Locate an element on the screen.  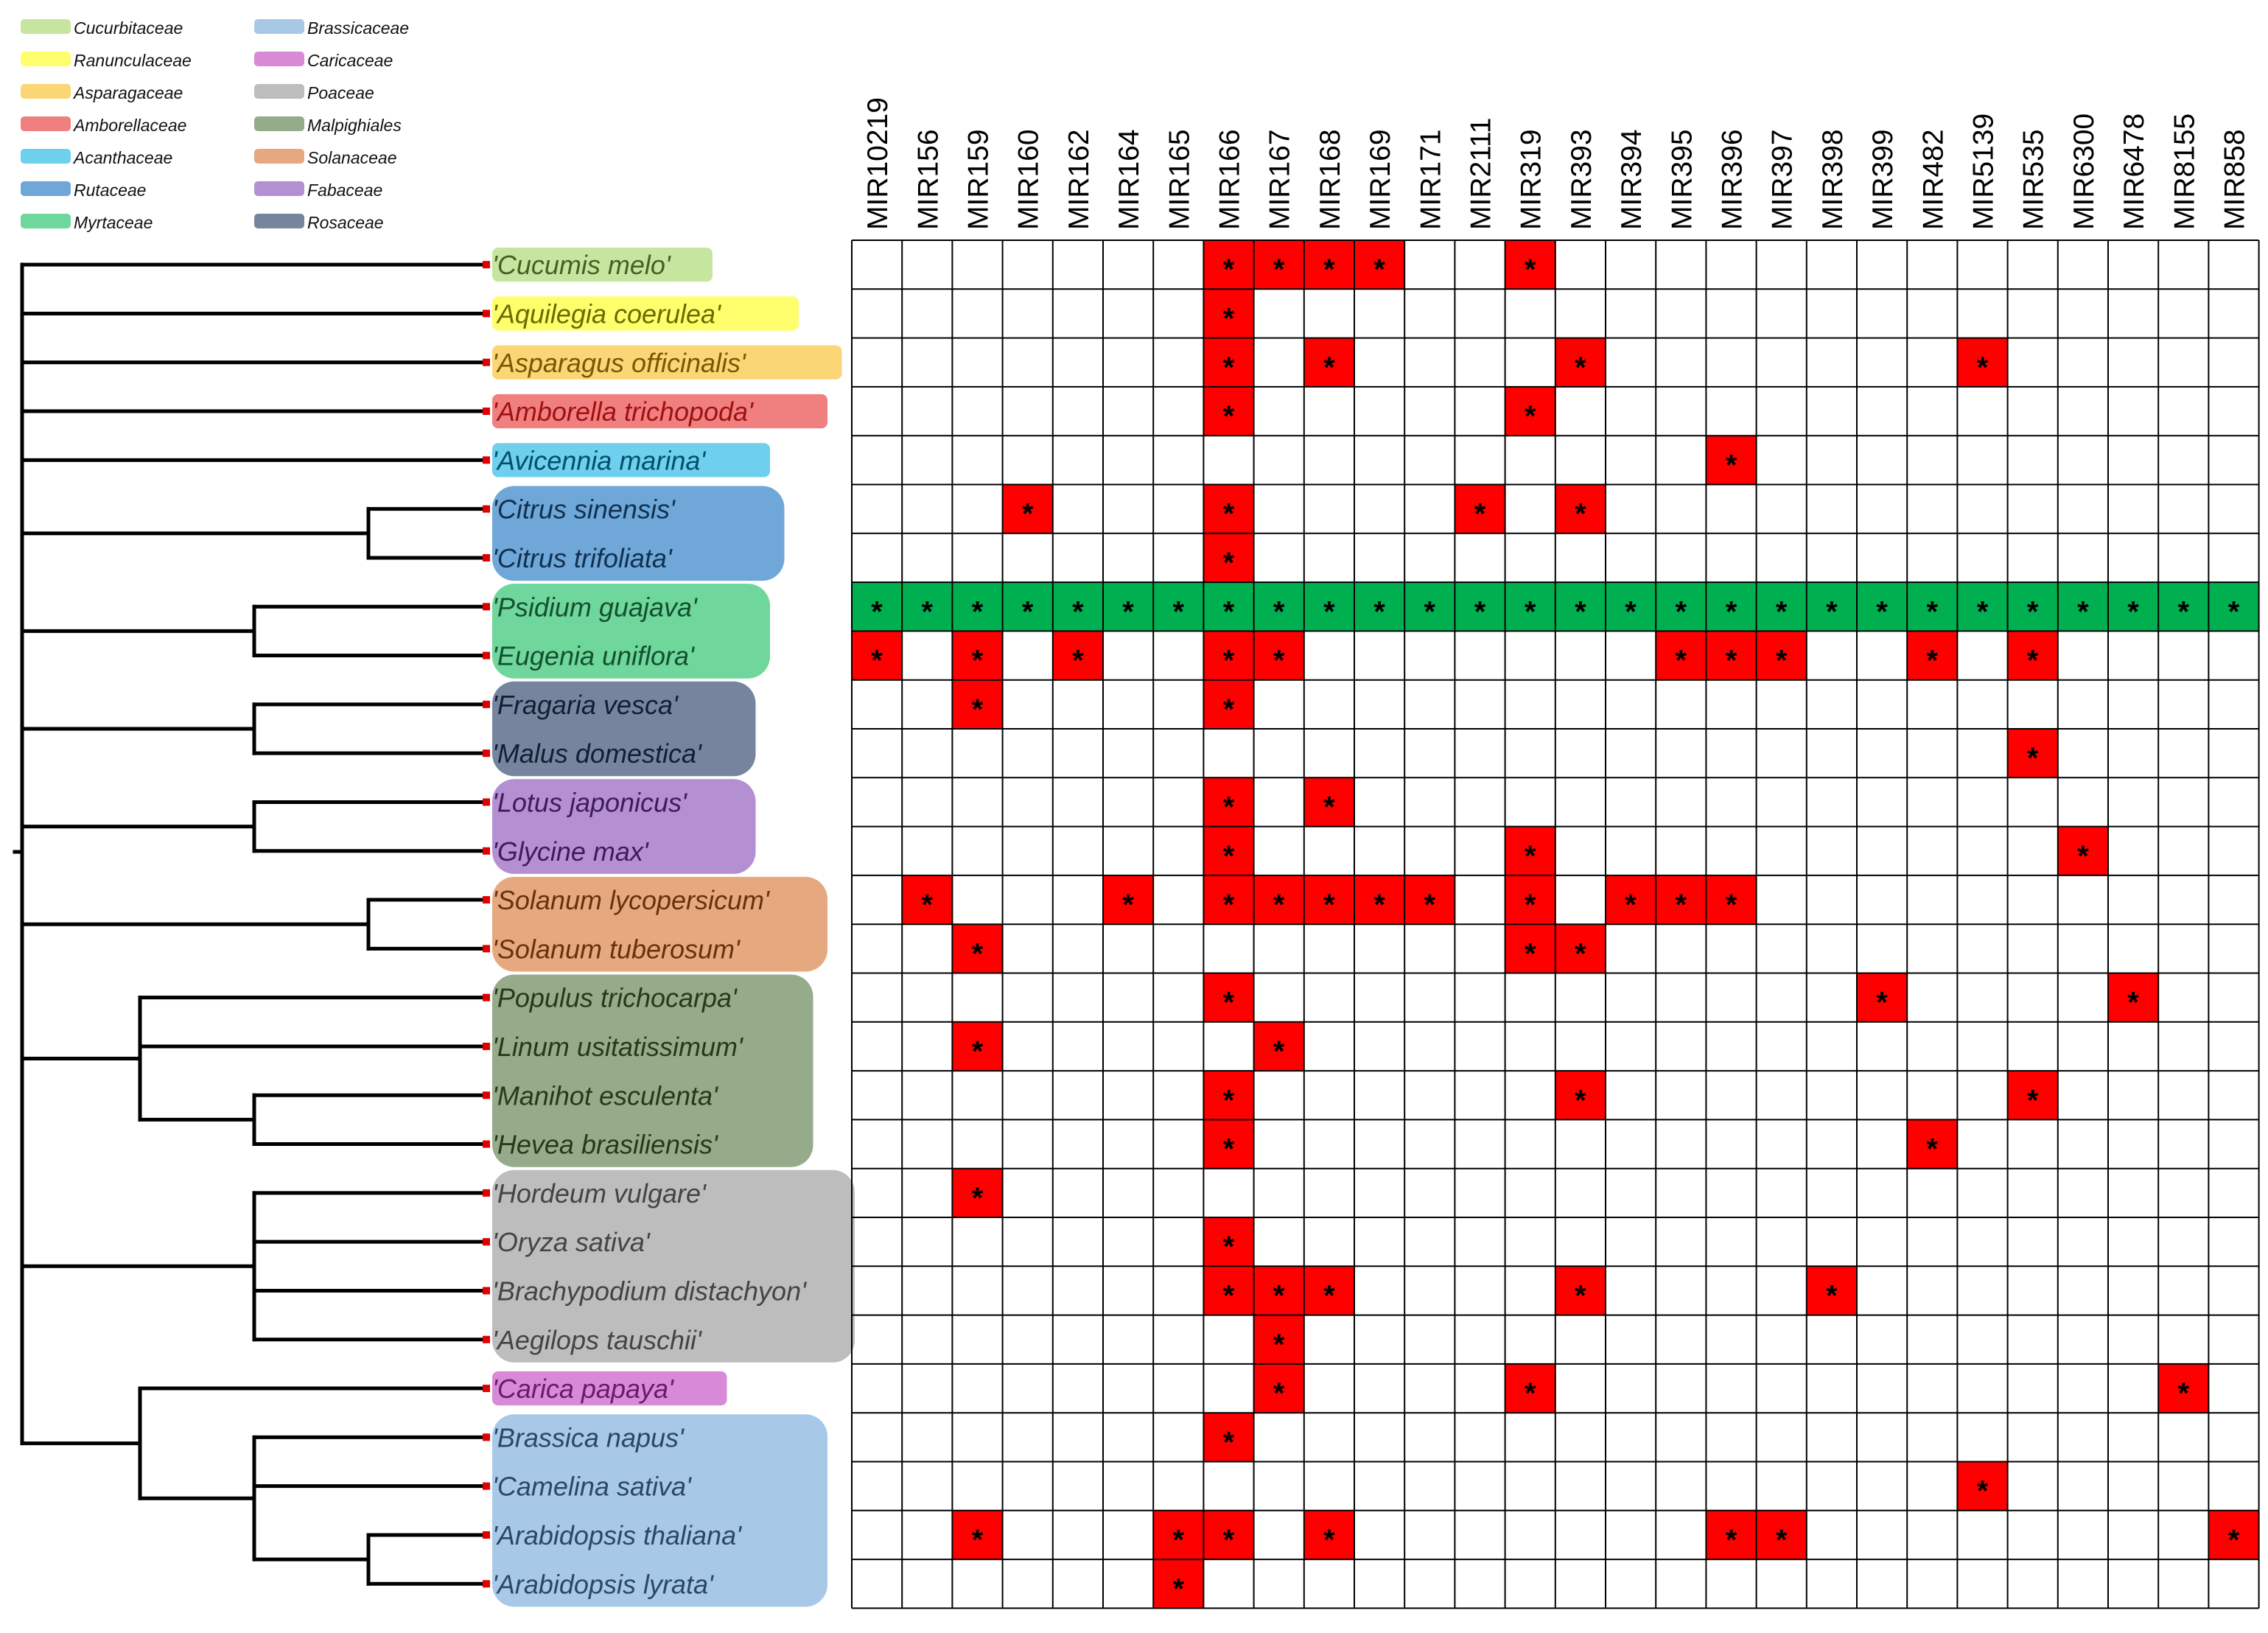
legend-item: Fabaceae is located at coordinates (318, 191).